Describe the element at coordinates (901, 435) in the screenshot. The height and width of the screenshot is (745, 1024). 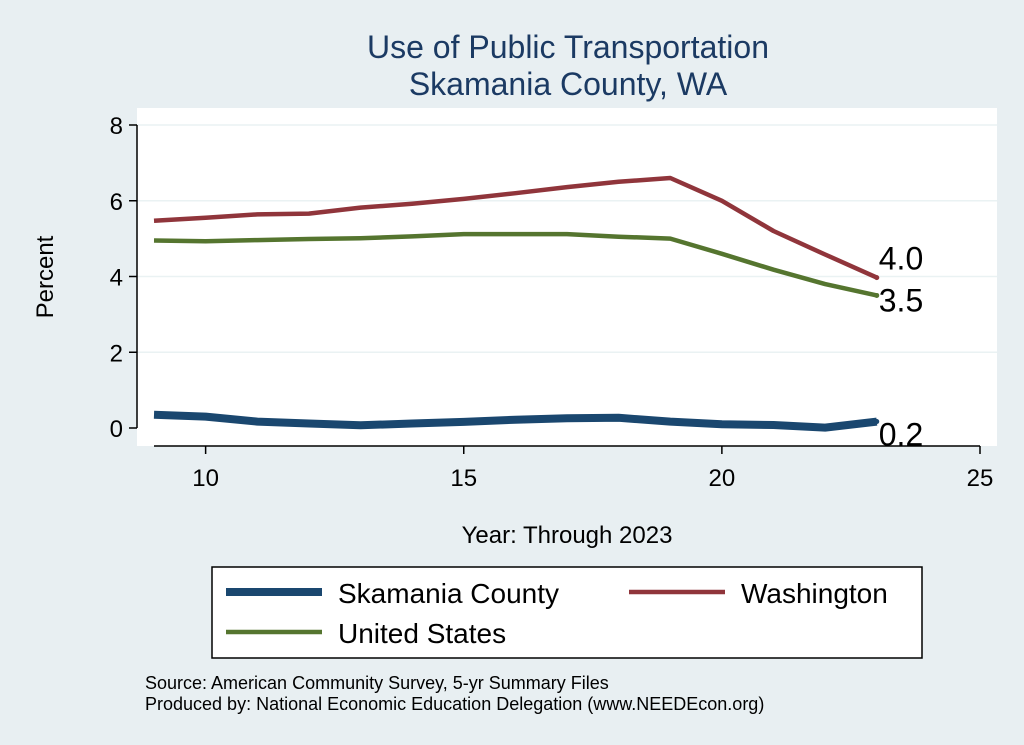
I see `end-label-skamania-county: 0.2` at that location.